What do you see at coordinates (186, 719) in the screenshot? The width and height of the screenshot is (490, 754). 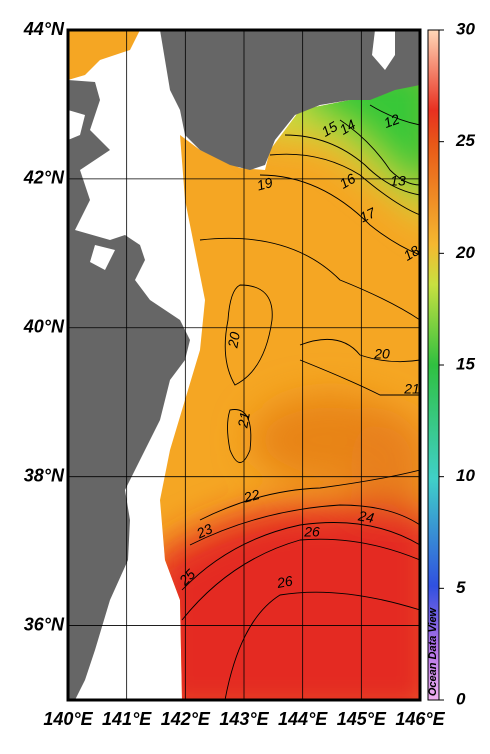 I see `lon-tick-label: 142°E` at bounding box center [186, 719].